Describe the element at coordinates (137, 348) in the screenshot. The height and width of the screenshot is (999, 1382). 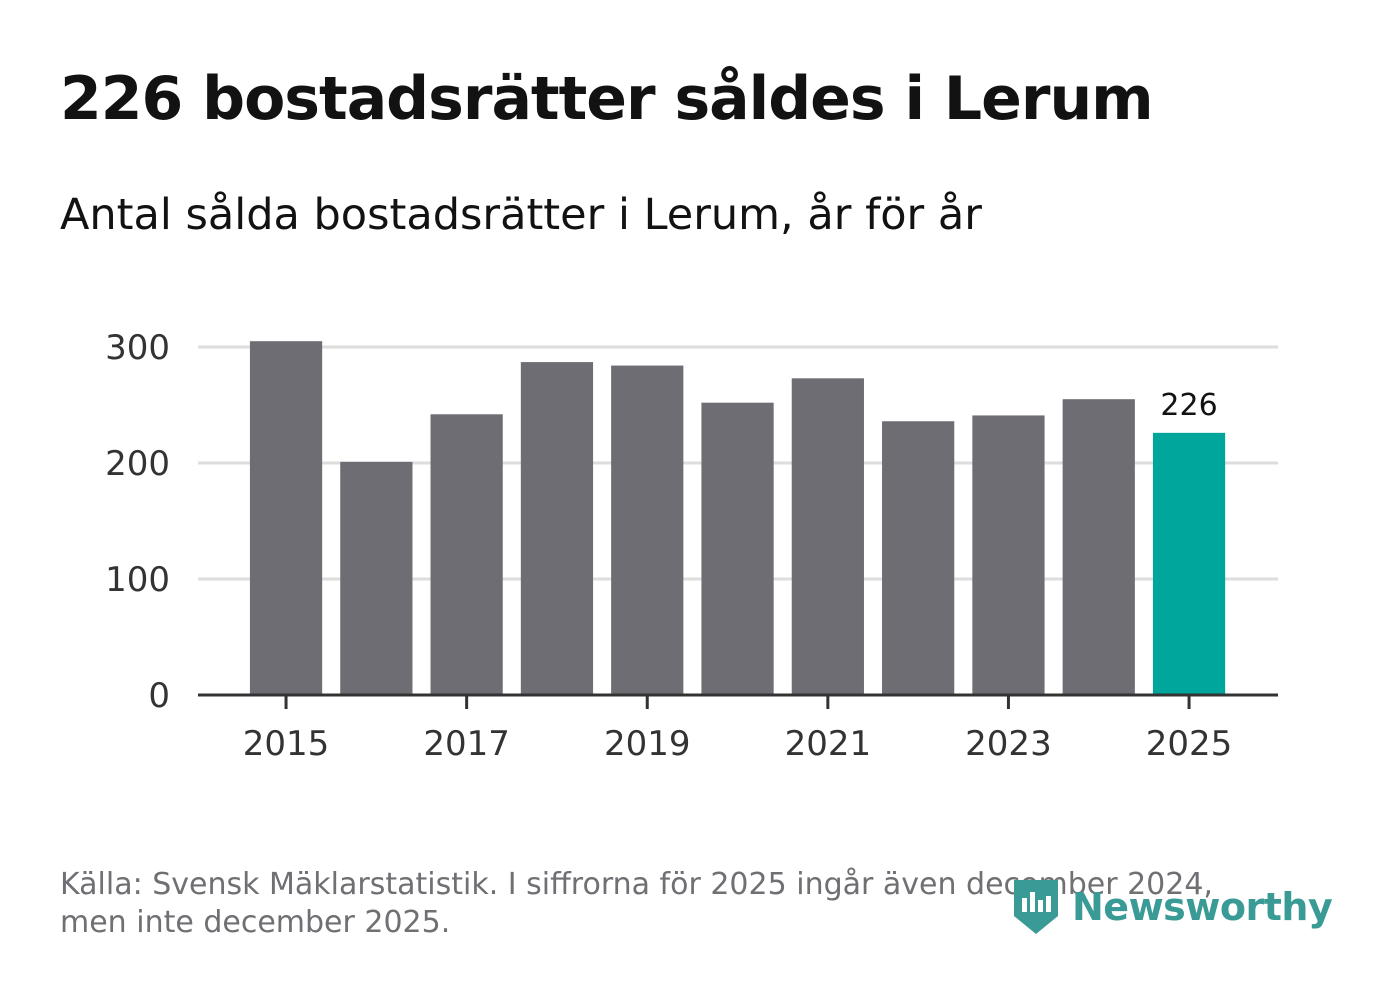
I see `y-tick-label: 300` at that location.